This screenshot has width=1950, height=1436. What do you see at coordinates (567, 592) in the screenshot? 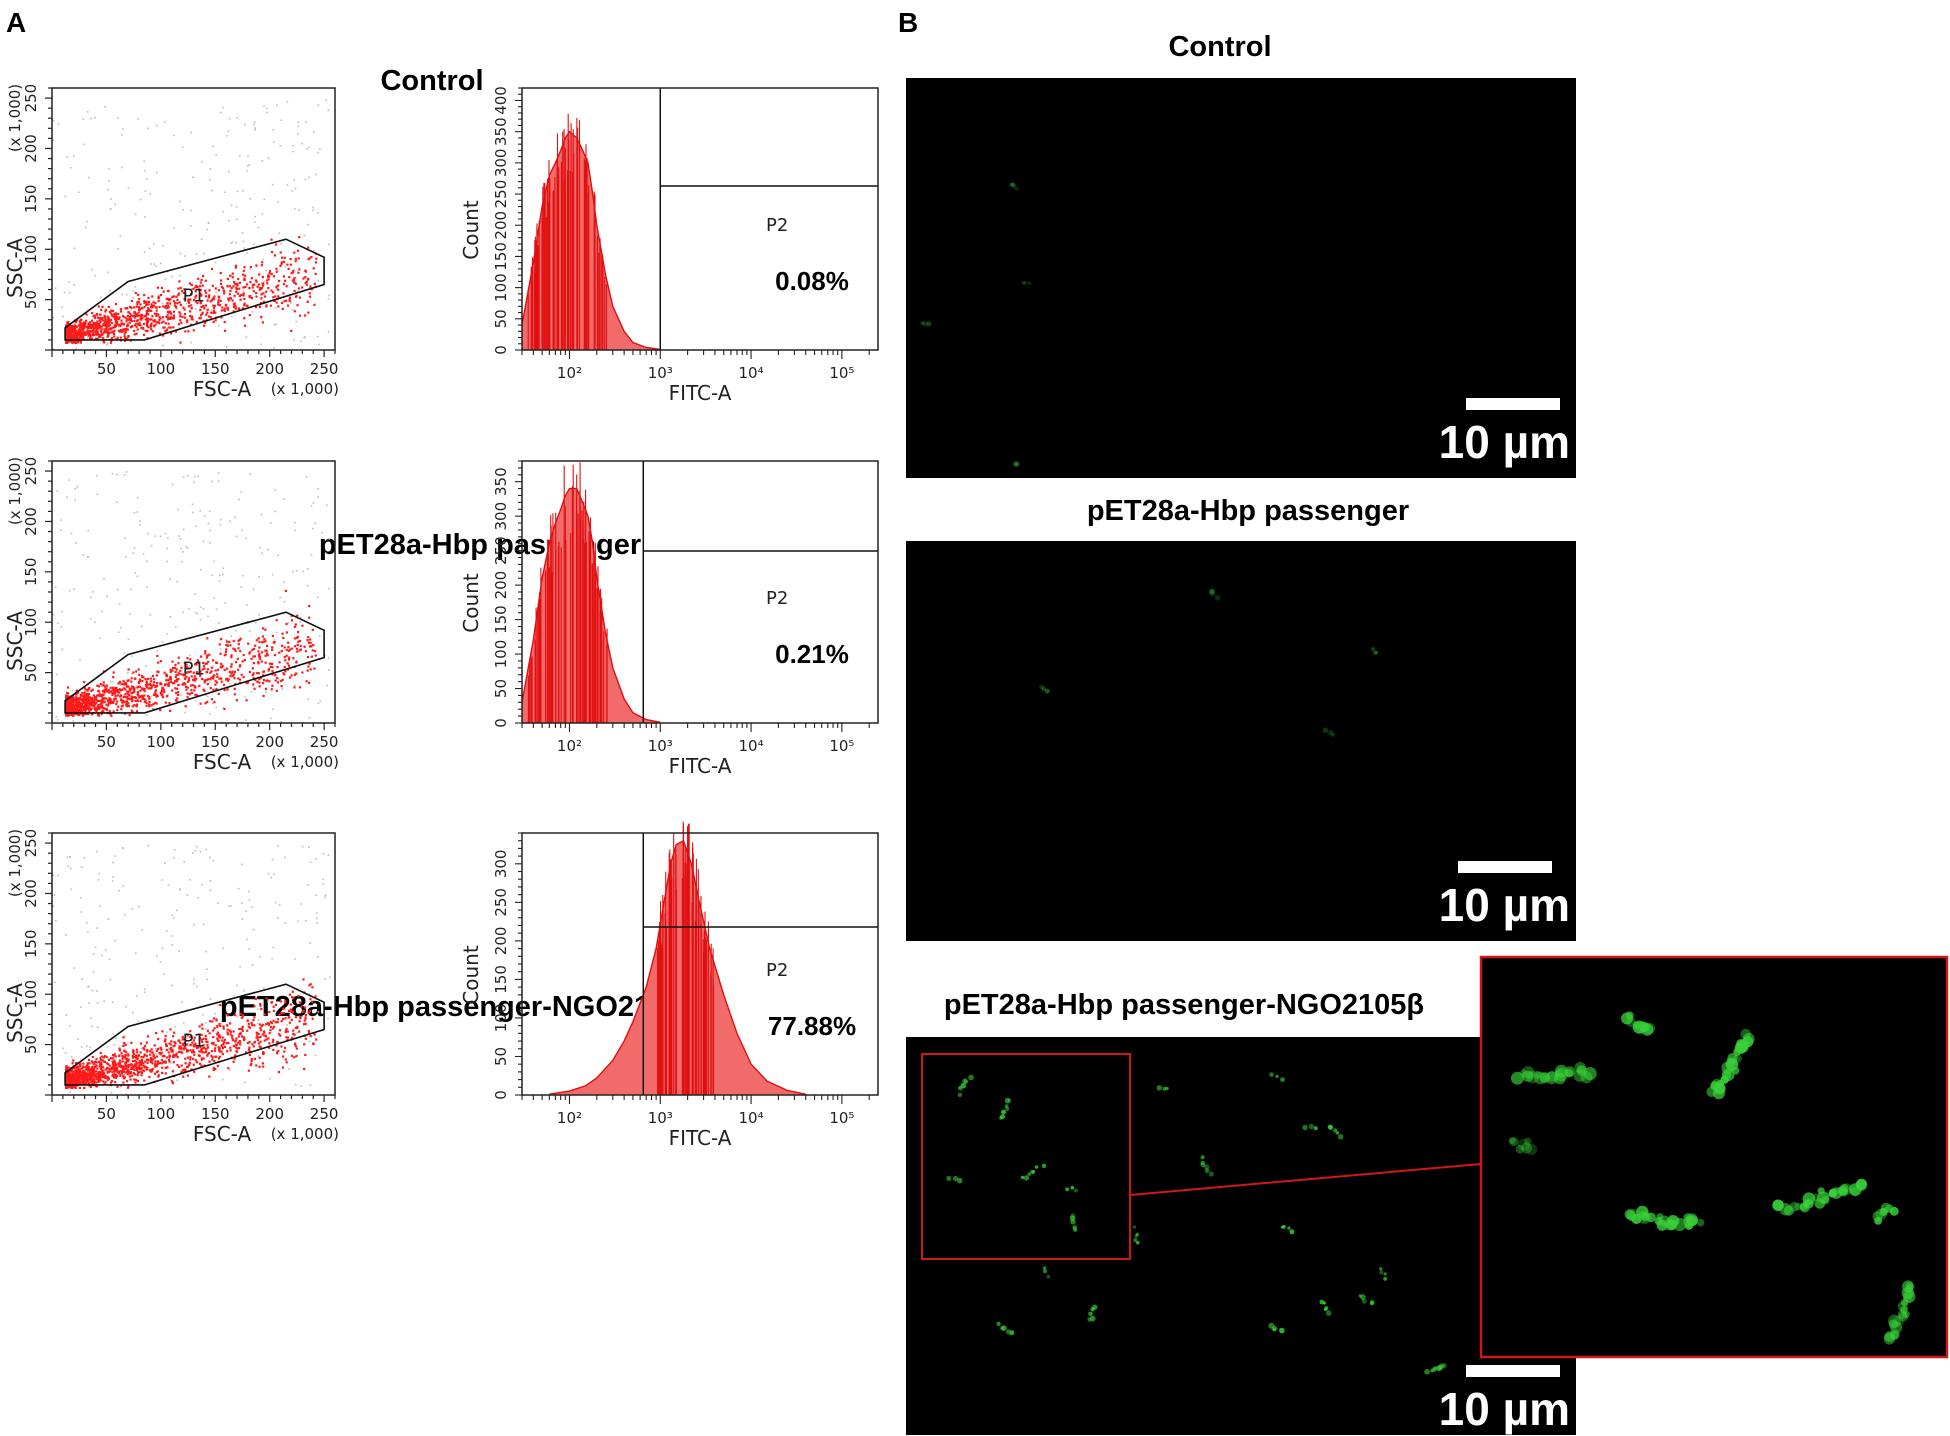
I see `histogram-spikes` at bounding box center [567, 592].